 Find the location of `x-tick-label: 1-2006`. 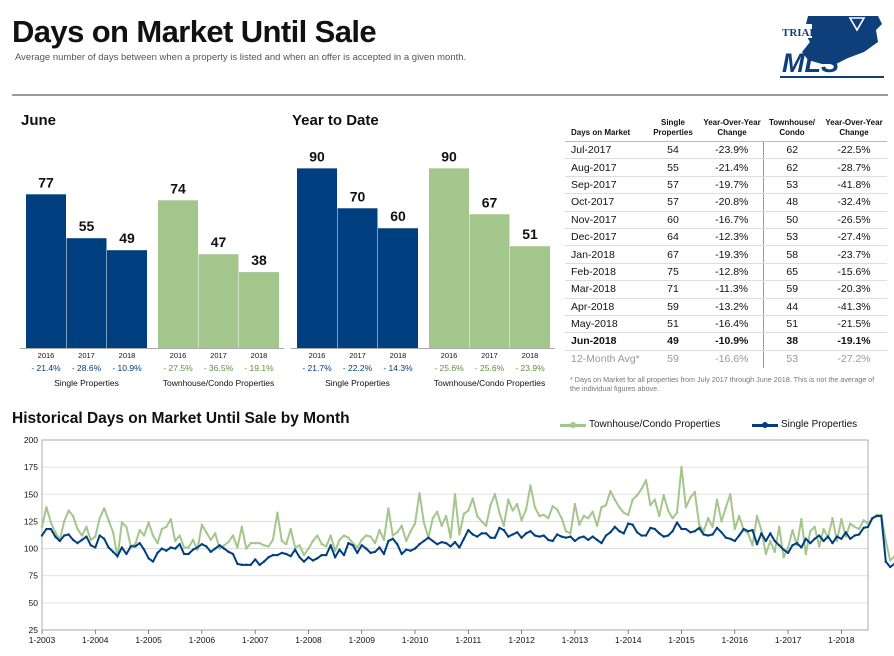

x-tick-label: 1-2006 is located at coordinates (202, 640).